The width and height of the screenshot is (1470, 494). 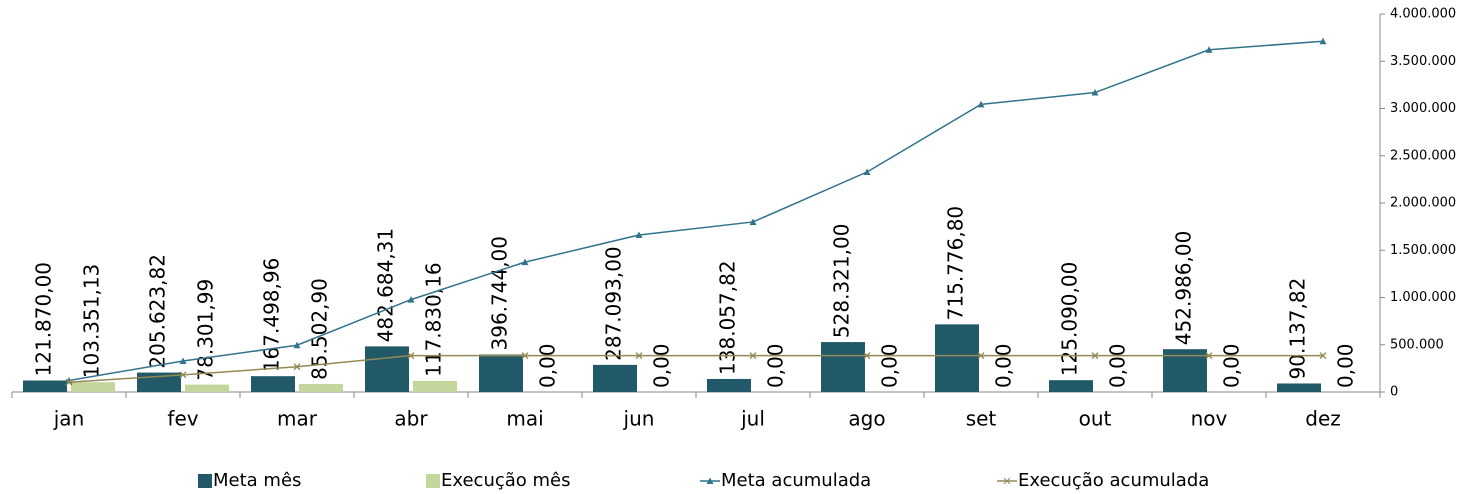 I want to click on y-tick-label: 4.000.000, so click(x=1423, y=14).